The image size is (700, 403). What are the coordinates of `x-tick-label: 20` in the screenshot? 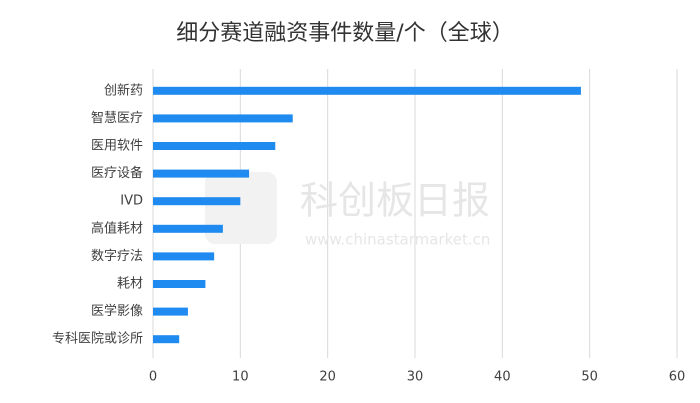 It's located at (327, 377).